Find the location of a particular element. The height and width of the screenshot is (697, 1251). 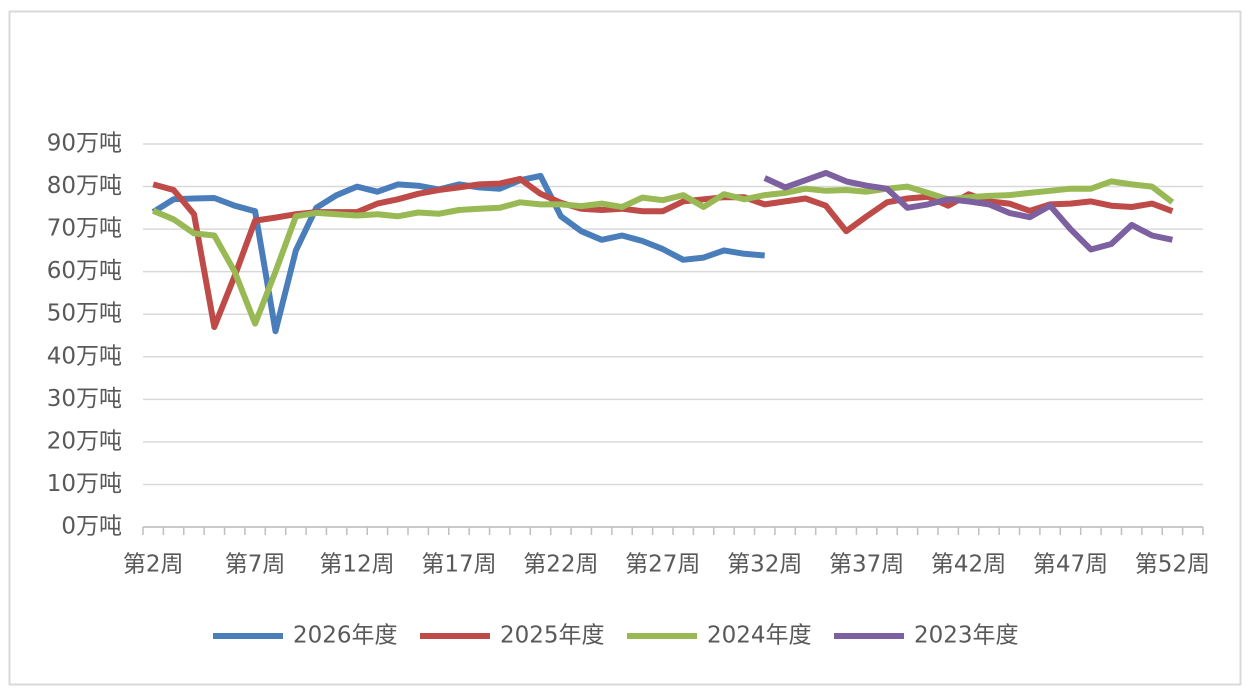

x-tick-label: 第22周 is located at coordinates (560, 565).